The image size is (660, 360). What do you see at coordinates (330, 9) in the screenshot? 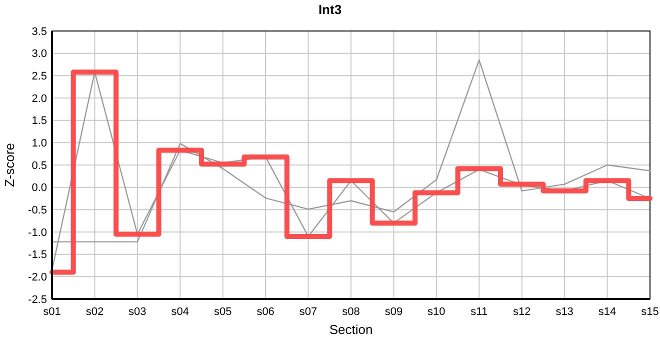
I see `chart-title: Int3` at bounding box center [330, 9].